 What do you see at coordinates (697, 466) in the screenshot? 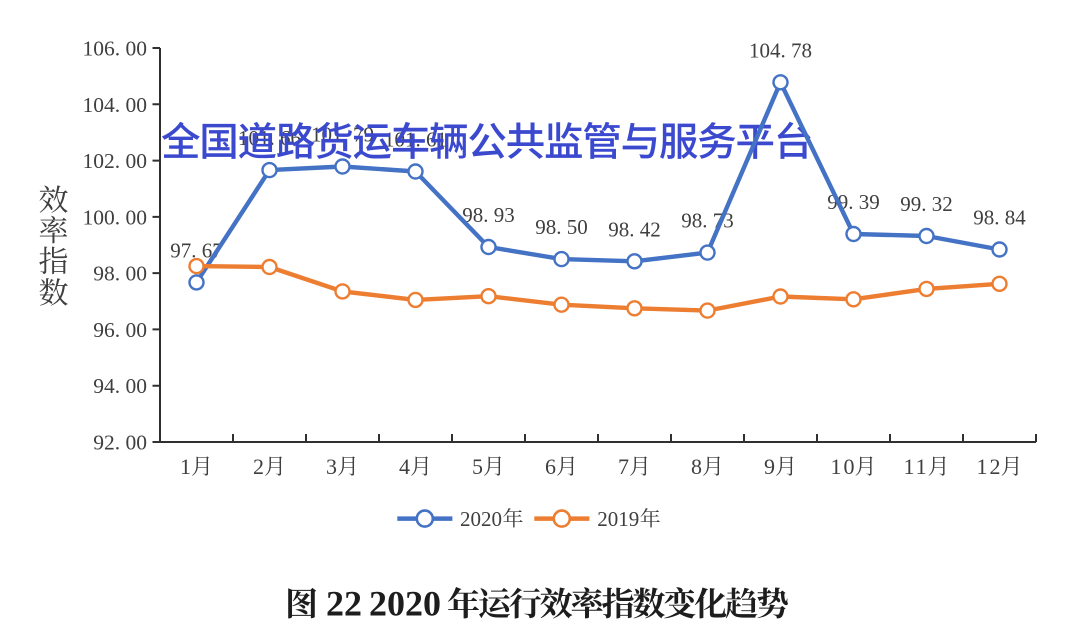
I see `svg-text: 8` at bounding box center [697, 466].